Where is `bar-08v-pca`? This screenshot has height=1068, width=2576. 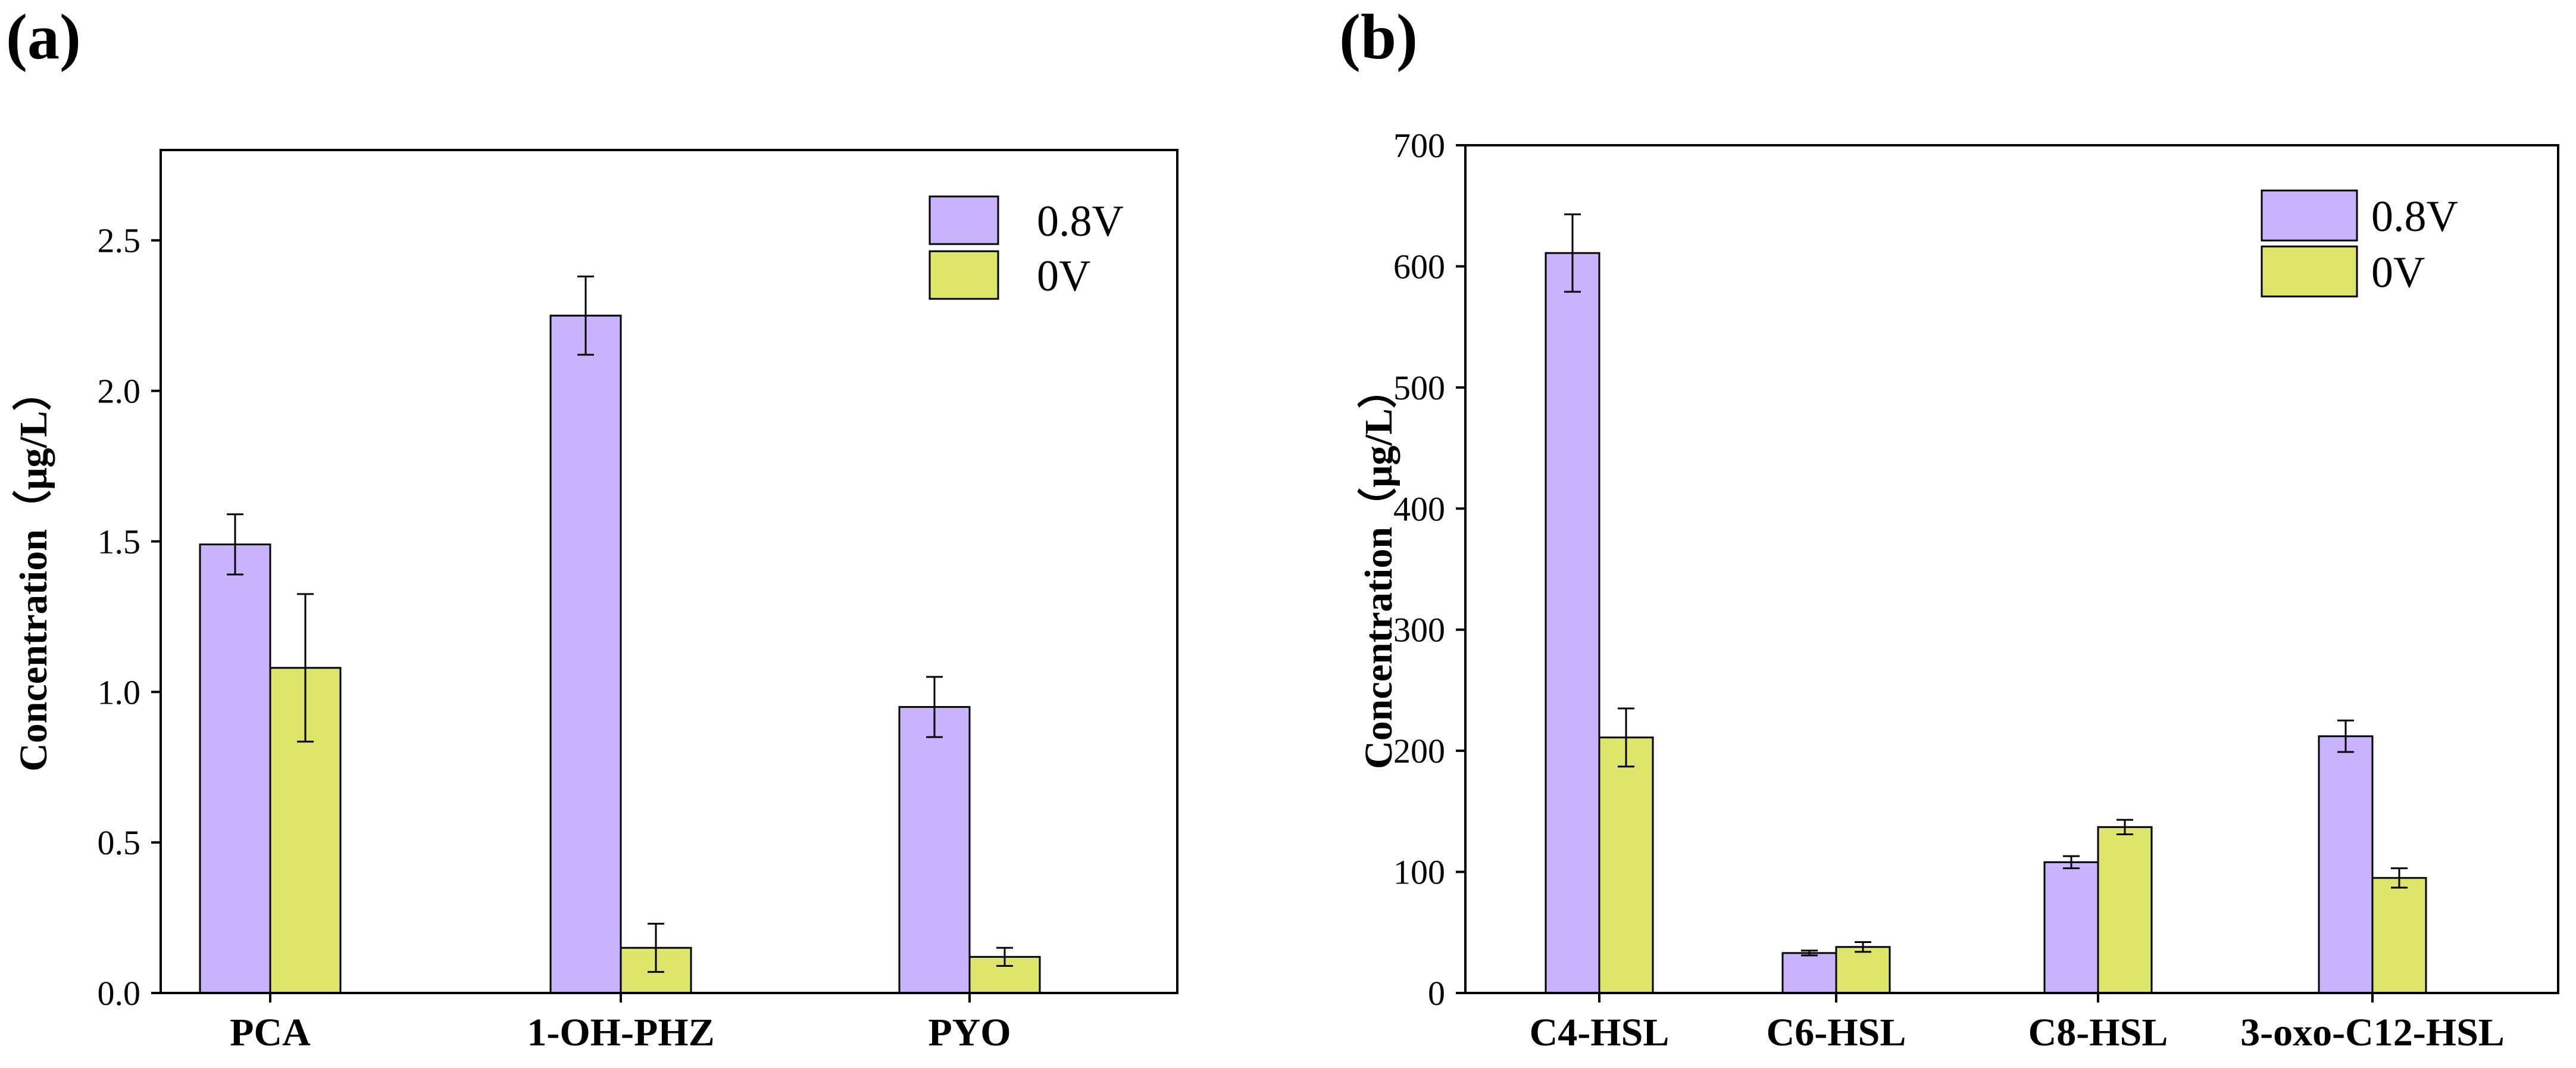
bar-08v-pca is located at coordinates (235, 769).